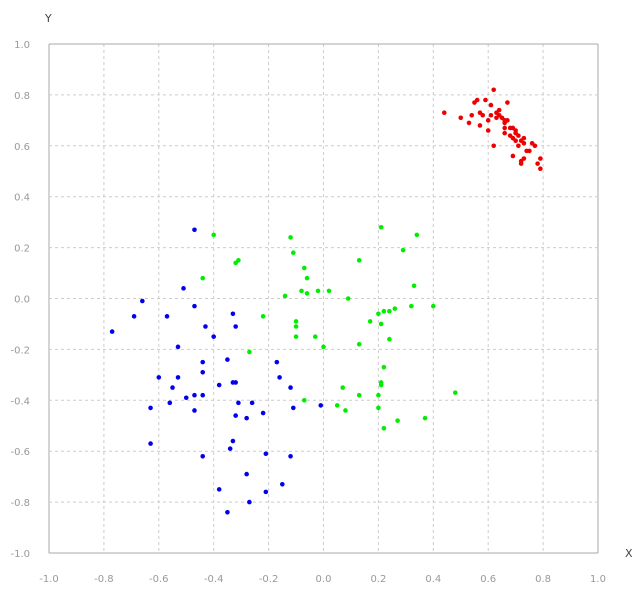  Describe the element at coordinates (20, 554) in the screenshot. I see `y-tick-label: -1.0` at that location.